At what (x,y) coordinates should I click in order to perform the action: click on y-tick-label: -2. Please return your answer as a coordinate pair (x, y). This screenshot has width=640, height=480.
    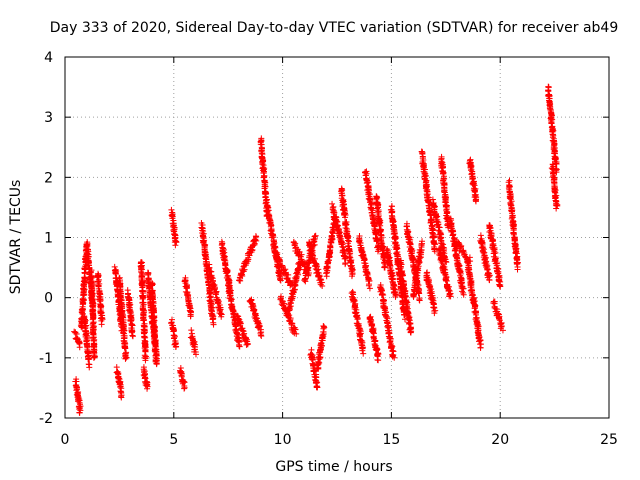
    Looking at the image, I should click on (46, 419).